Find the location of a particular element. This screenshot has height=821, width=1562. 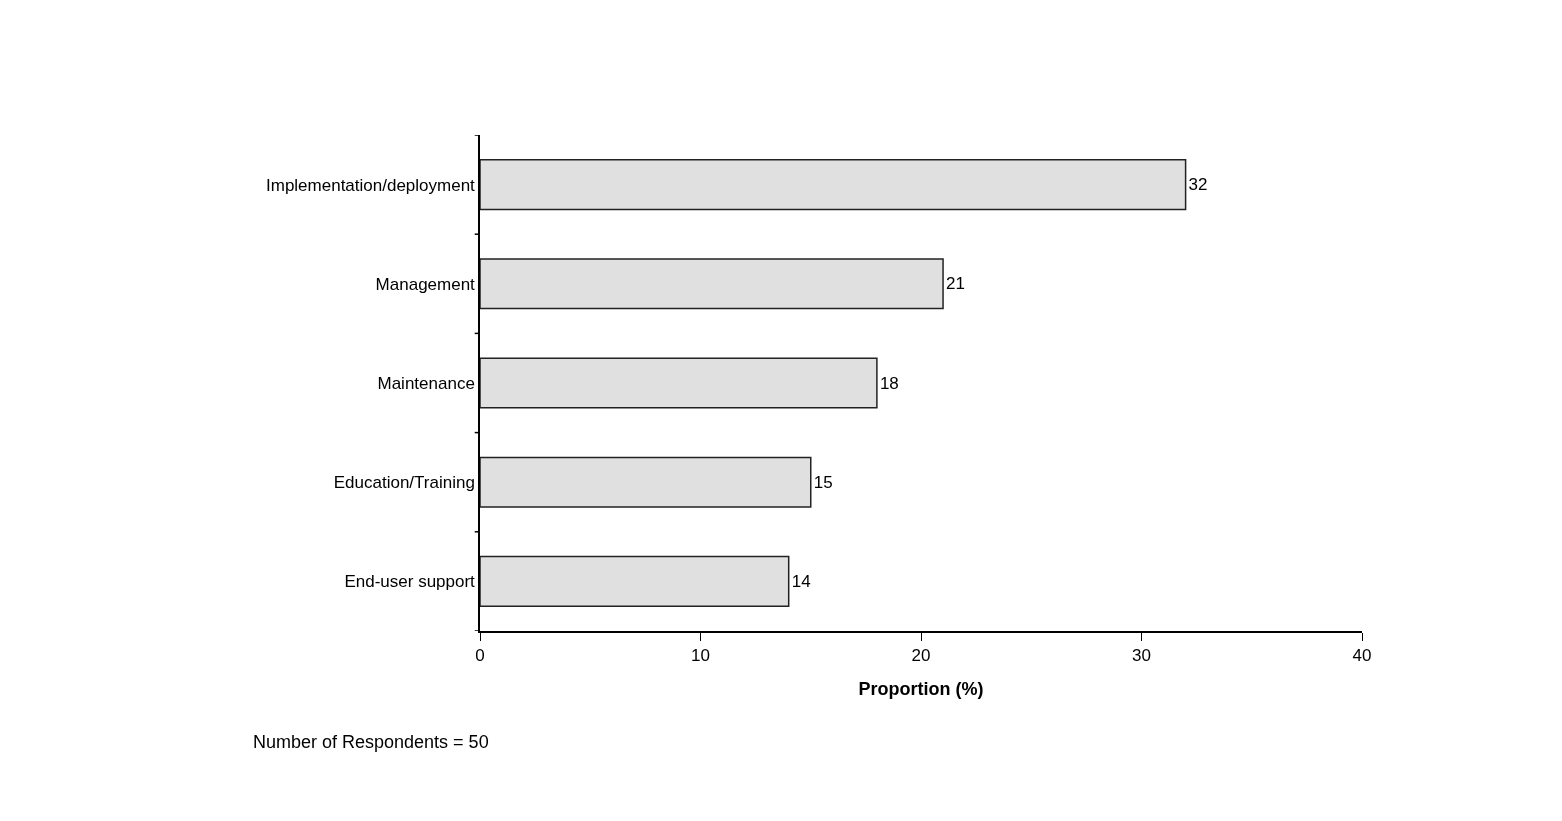

text: Number of Respondents = 50 is located at coordinates (371, 742).